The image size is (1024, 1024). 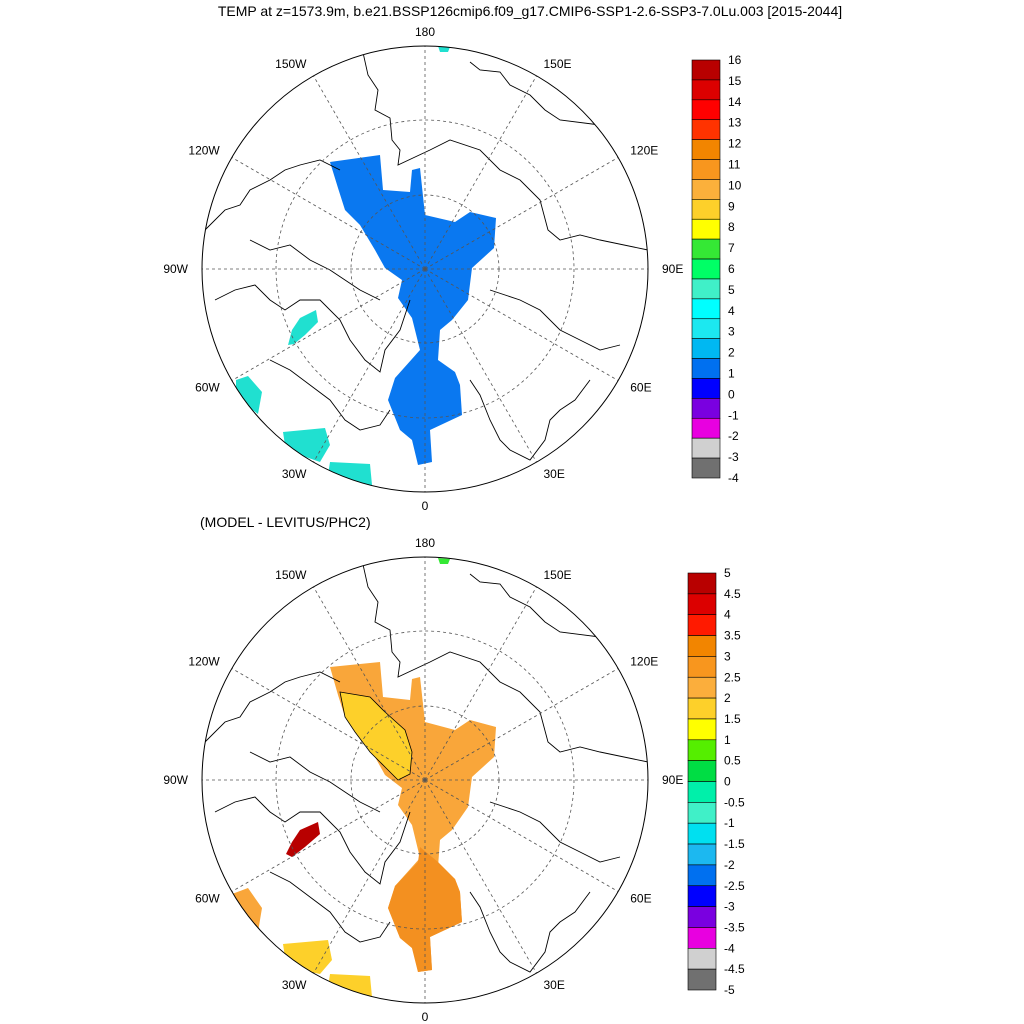 I want to click on canada-basin-anomaly-fill, so click(x=376, y=736).